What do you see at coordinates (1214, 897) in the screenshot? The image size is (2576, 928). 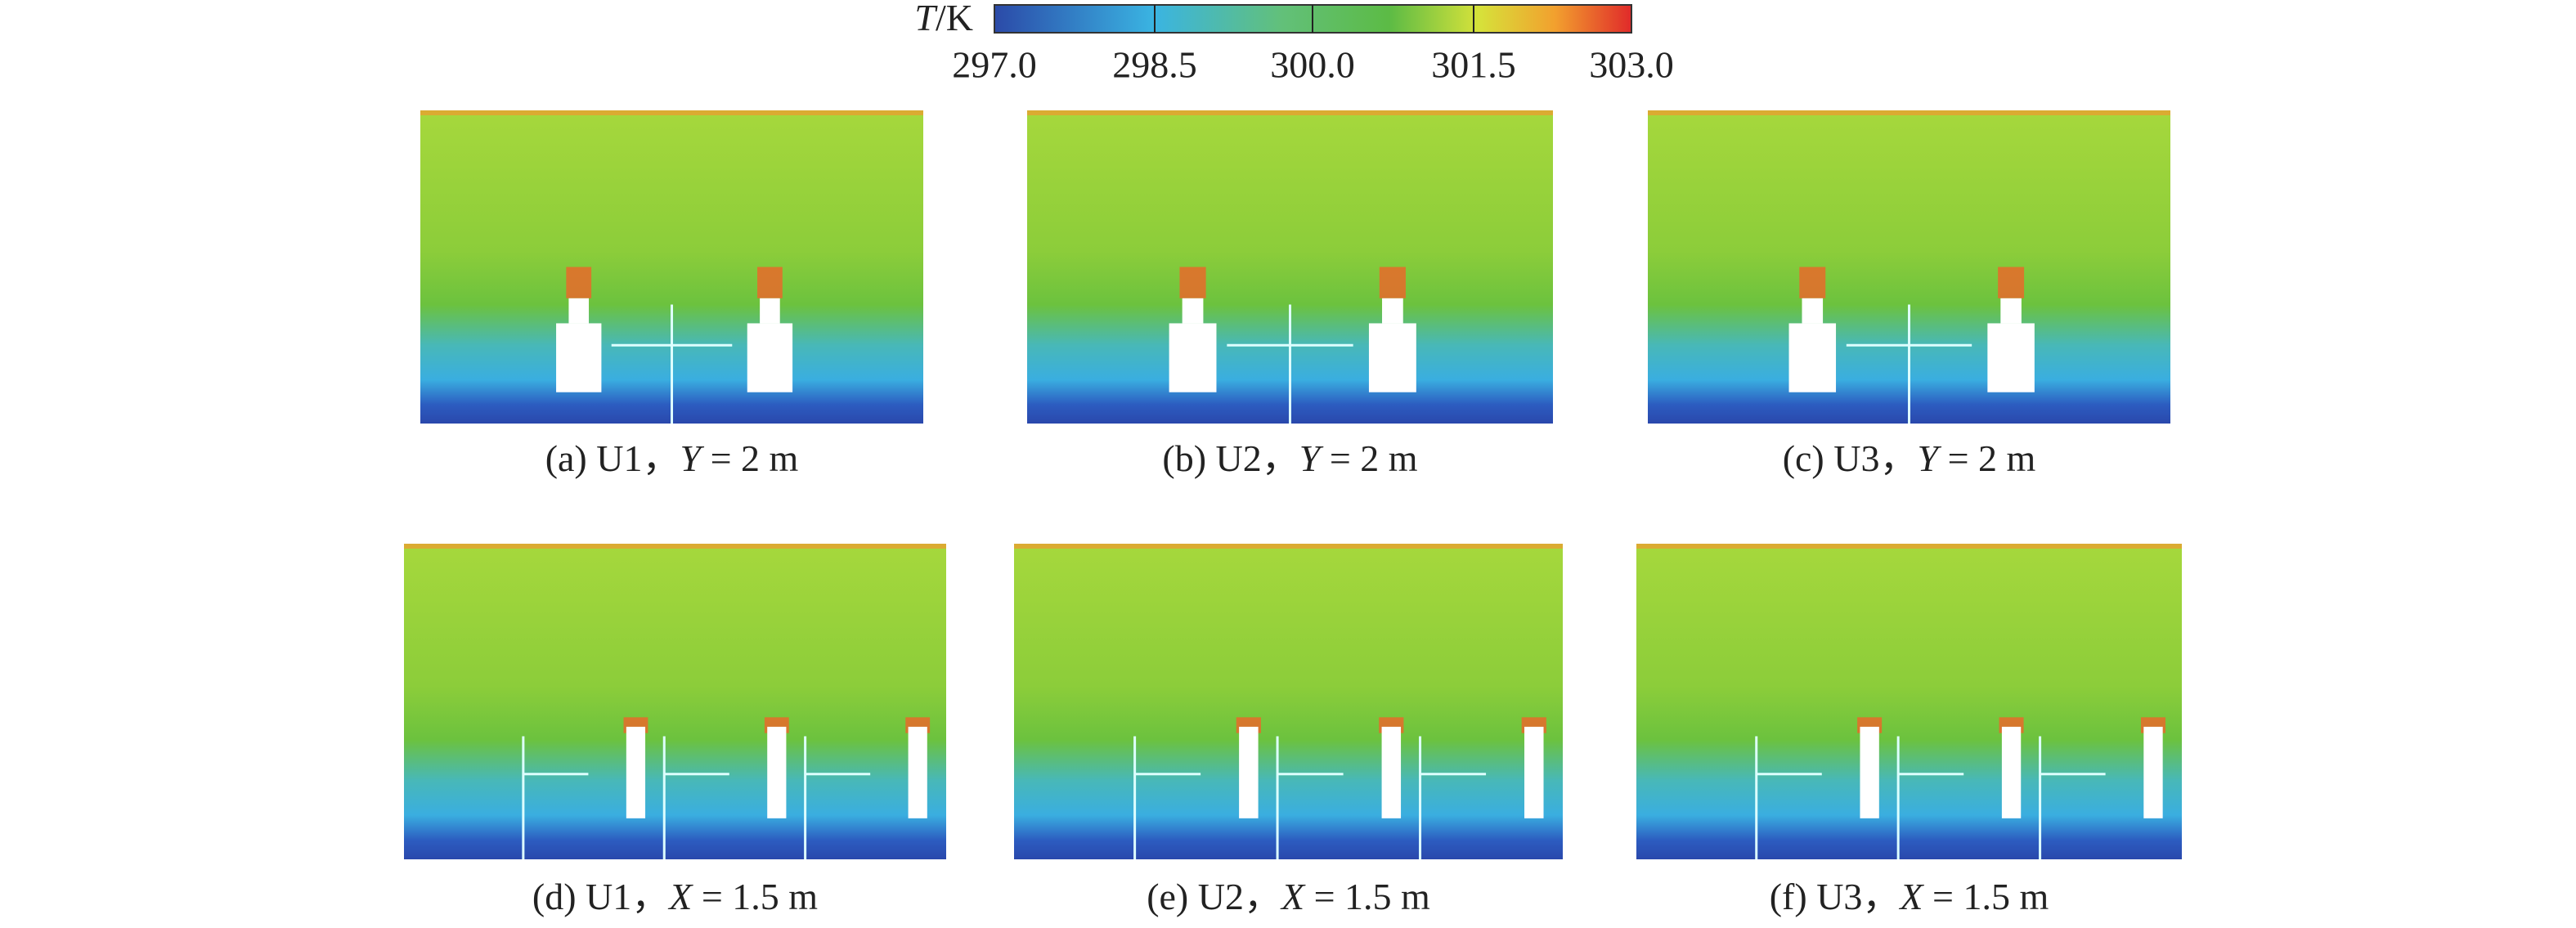 I see `caption-prefix: (e) U2，` at bounding box center [1214, 897].